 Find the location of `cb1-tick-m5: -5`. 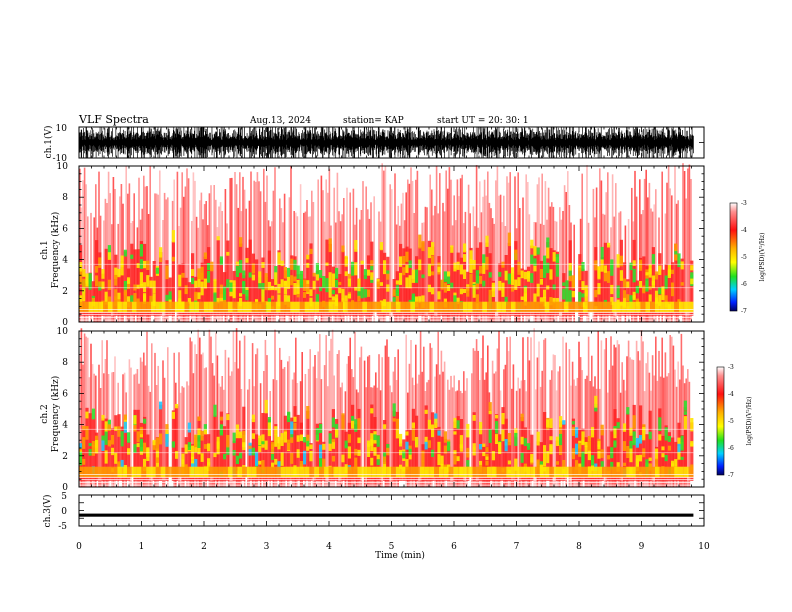

cb1-tick-m5: -5 is located at coordinates (744, 257).